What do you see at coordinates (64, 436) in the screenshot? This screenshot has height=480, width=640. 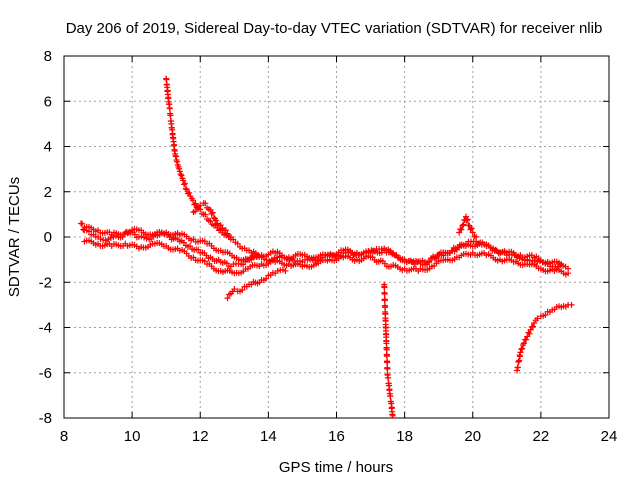 I see `x-tick-label: 8` at bounding box center [64, 436].